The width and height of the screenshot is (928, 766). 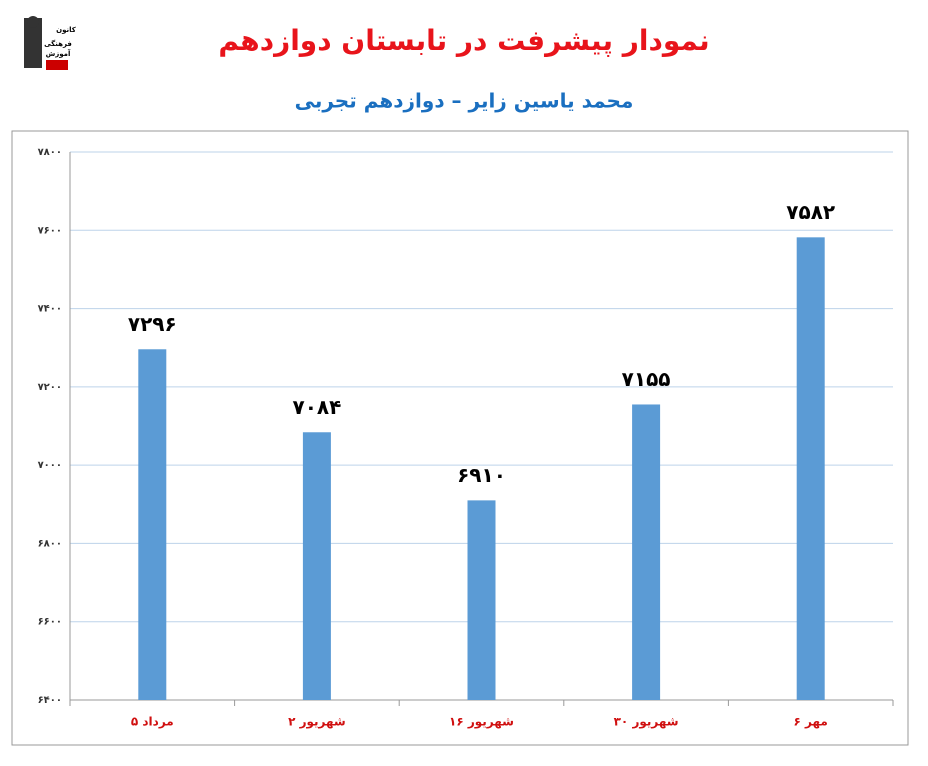 What do you see at coordinates (58, 43) in the screenshot?
I see `logo-text: فرهنگی` at bounding box center [58, 43].